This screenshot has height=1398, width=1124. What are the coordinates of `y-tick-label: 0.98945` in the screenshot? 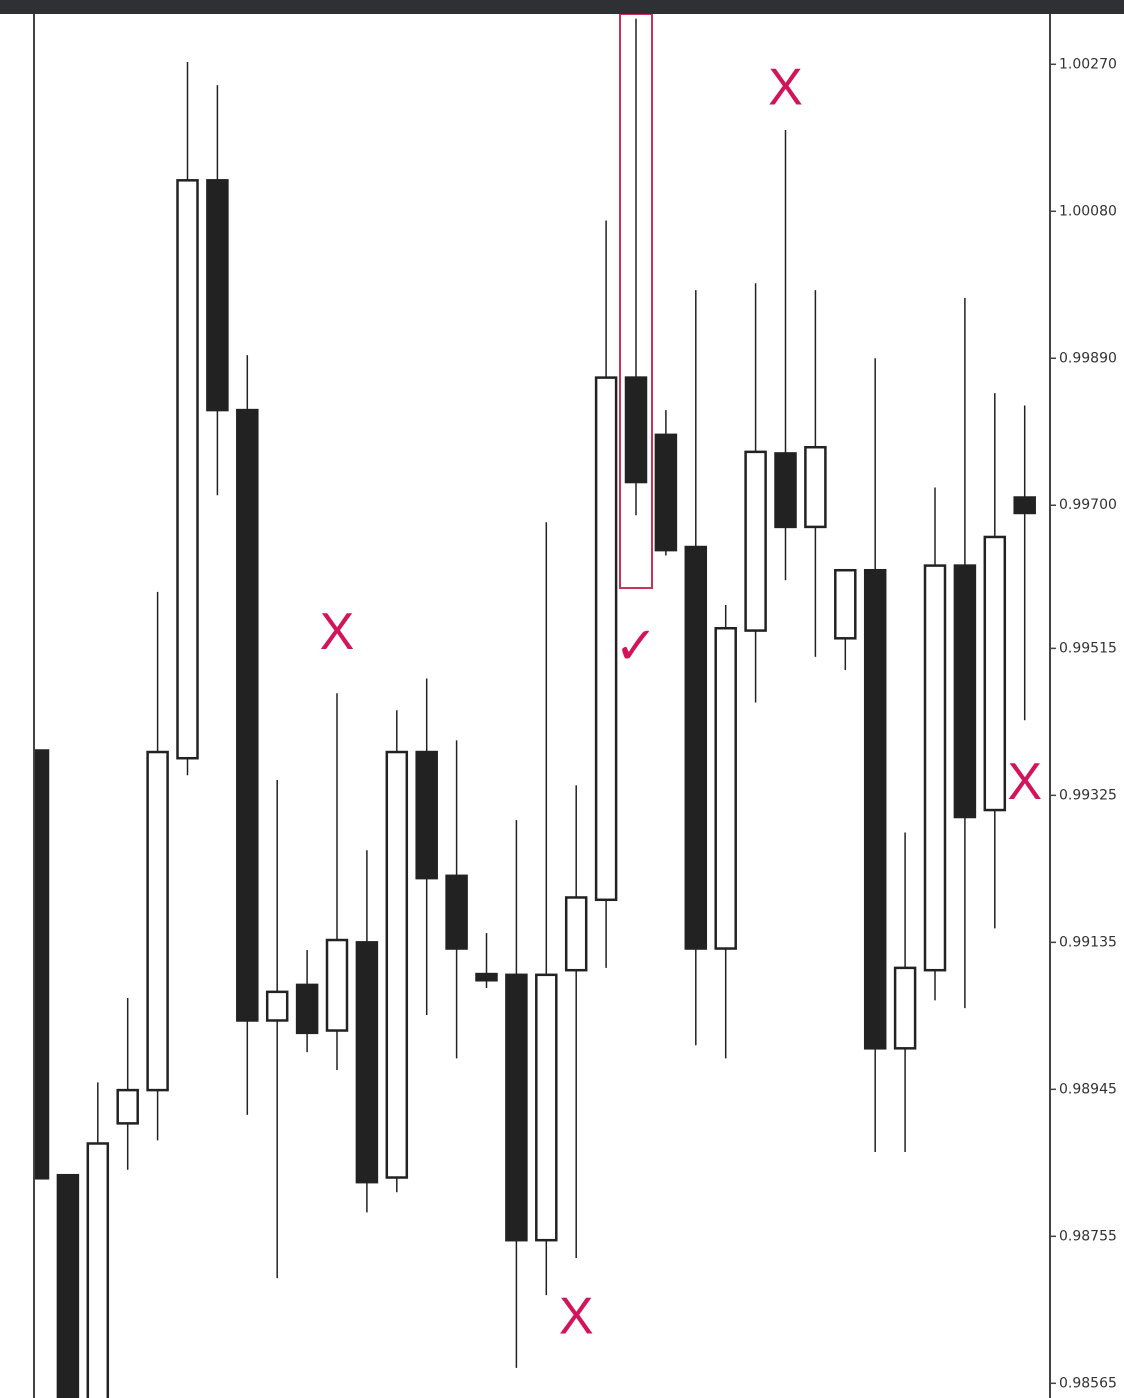 It's located at (1088, 1089).